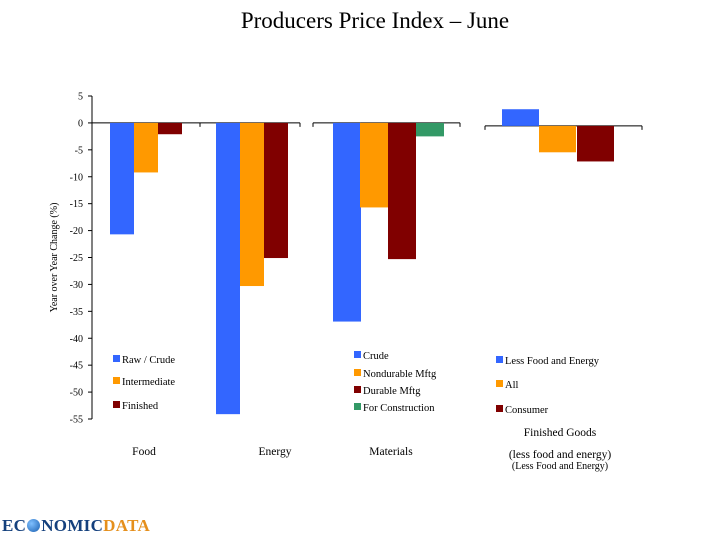 The width and height of the screenshot is (720, 540). I want to click on y-tick-label: -10, so click(76, 177).